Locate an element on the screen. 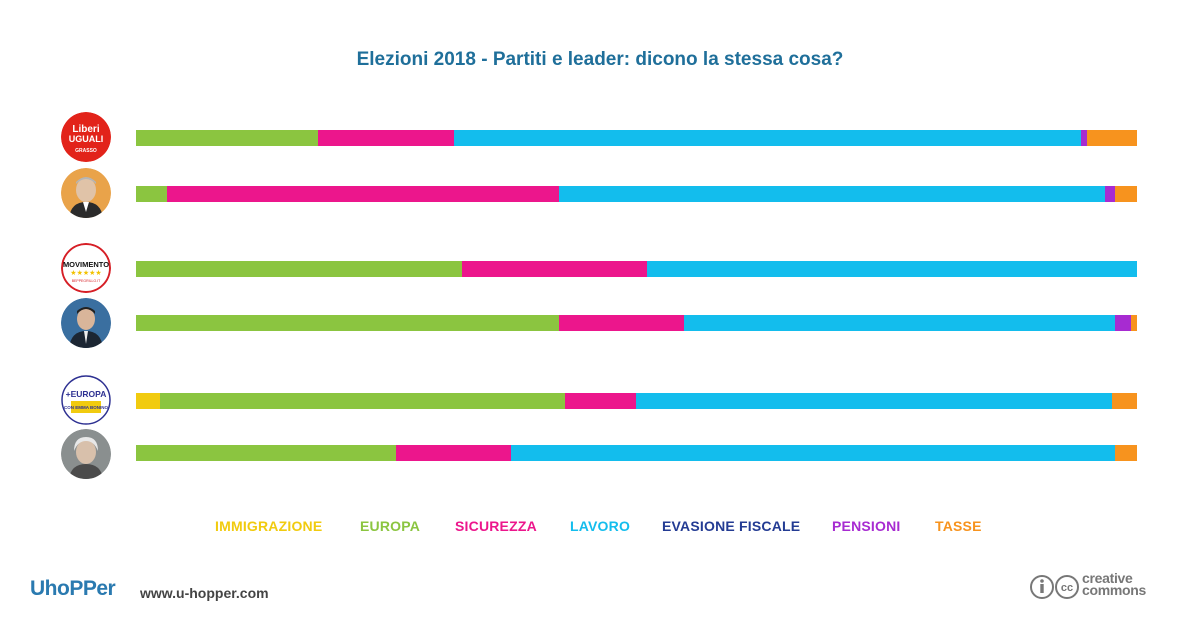 The width and height of the screenshot is (1200, 628). u-hopper-logo-icon: UhoPPer is located at coordinates (73, 589).